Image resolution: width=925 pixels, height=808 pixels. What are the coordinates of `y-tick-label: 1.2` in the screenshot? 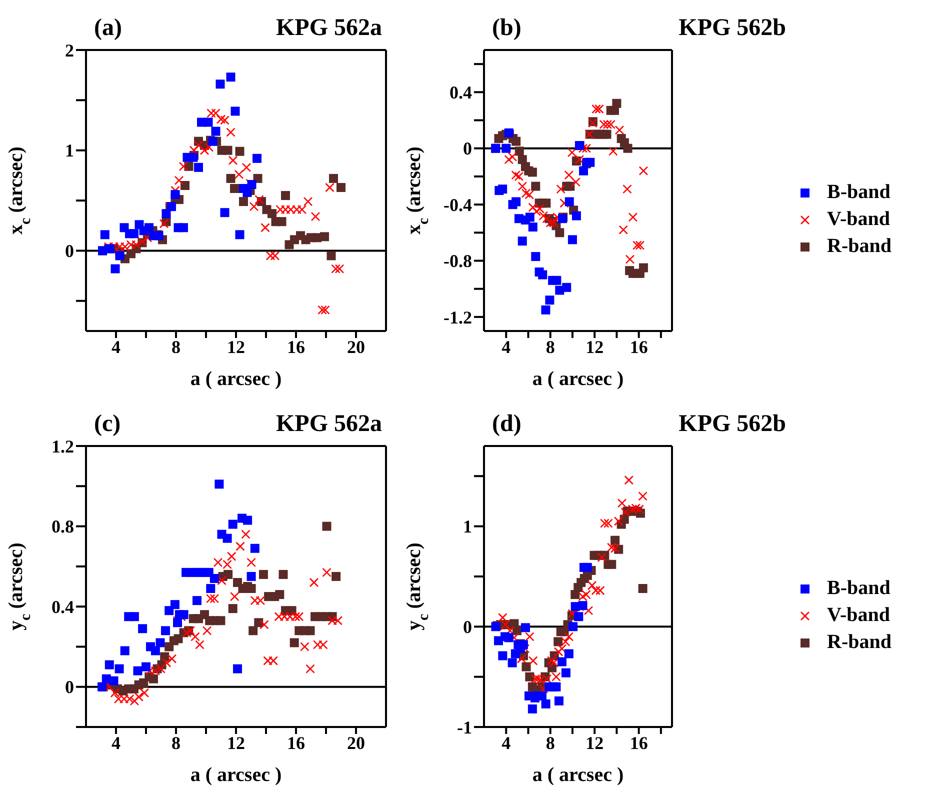 It's located at (63, 446).